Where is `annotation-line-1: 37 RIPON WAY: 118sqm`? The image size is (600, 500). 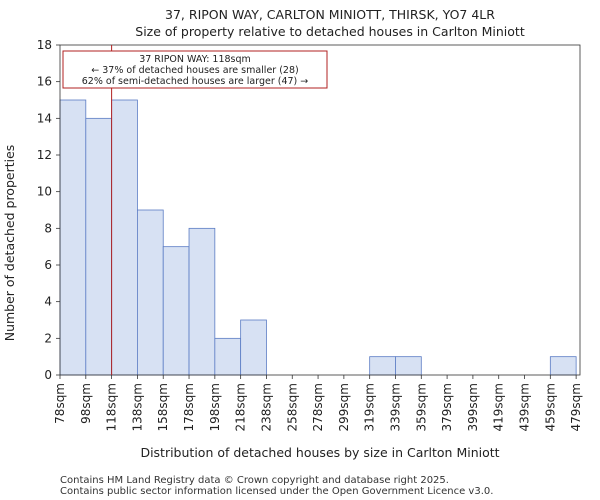 annotation-line-1: 37 RIPON WAY: 118sqm is located at coordinates (195, 59).